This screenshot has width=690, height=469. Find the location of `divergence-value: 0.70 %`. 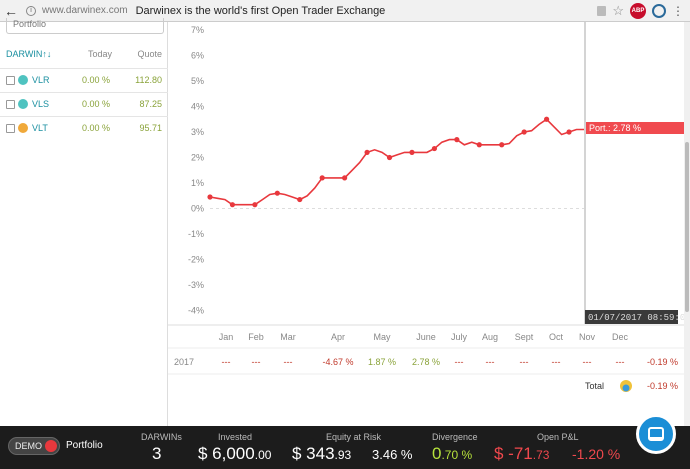

divergence-value: 0.70 % is located at coordinates (452, 453).